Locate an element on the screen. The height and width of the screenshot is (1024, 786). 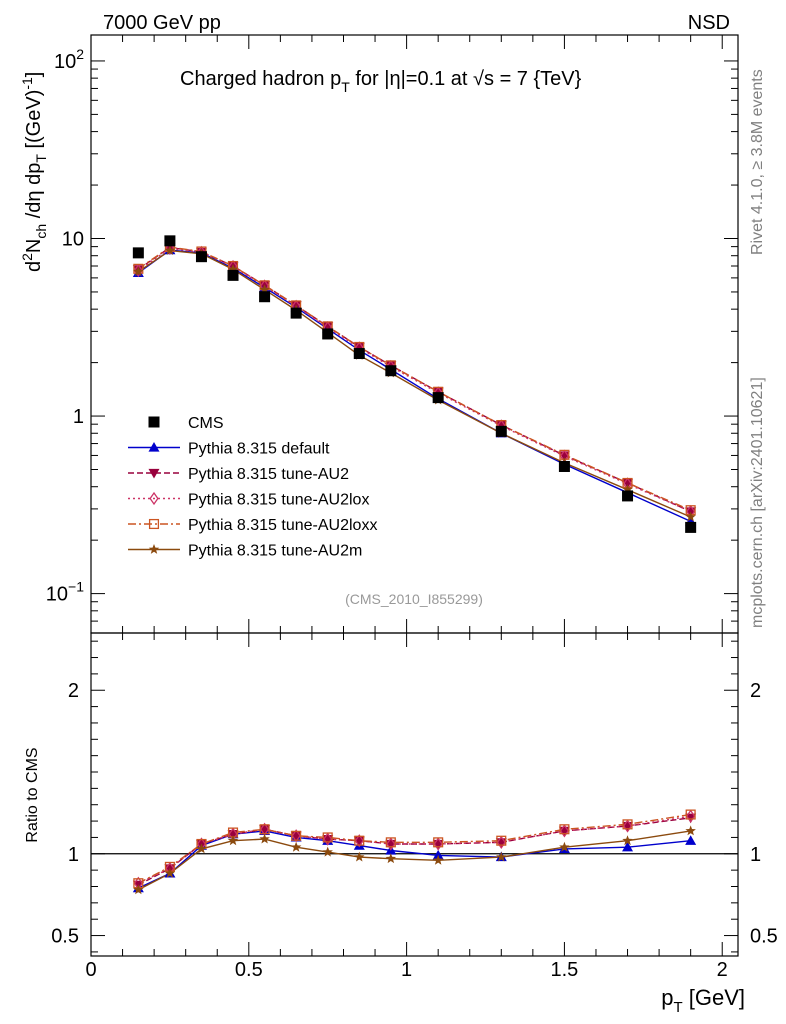
header-left: 7000 GeV pp is located at coordinates (162, 23).